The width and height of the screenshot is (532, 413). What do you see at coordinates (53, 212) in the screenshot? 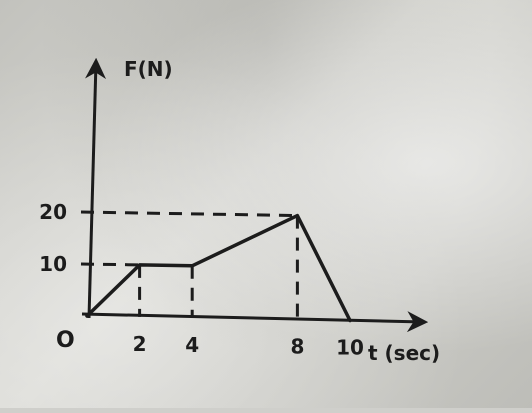
I see `y-tick-label: 20` at bounding box center [53, 212].